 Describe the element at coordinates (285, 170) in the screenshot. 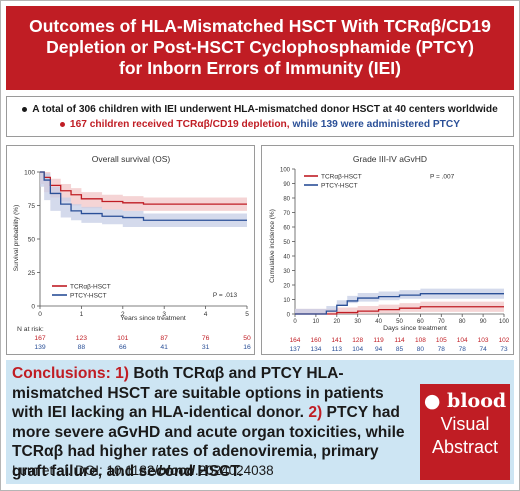

I see `gvhd-y-tick-label: 100` at that location.